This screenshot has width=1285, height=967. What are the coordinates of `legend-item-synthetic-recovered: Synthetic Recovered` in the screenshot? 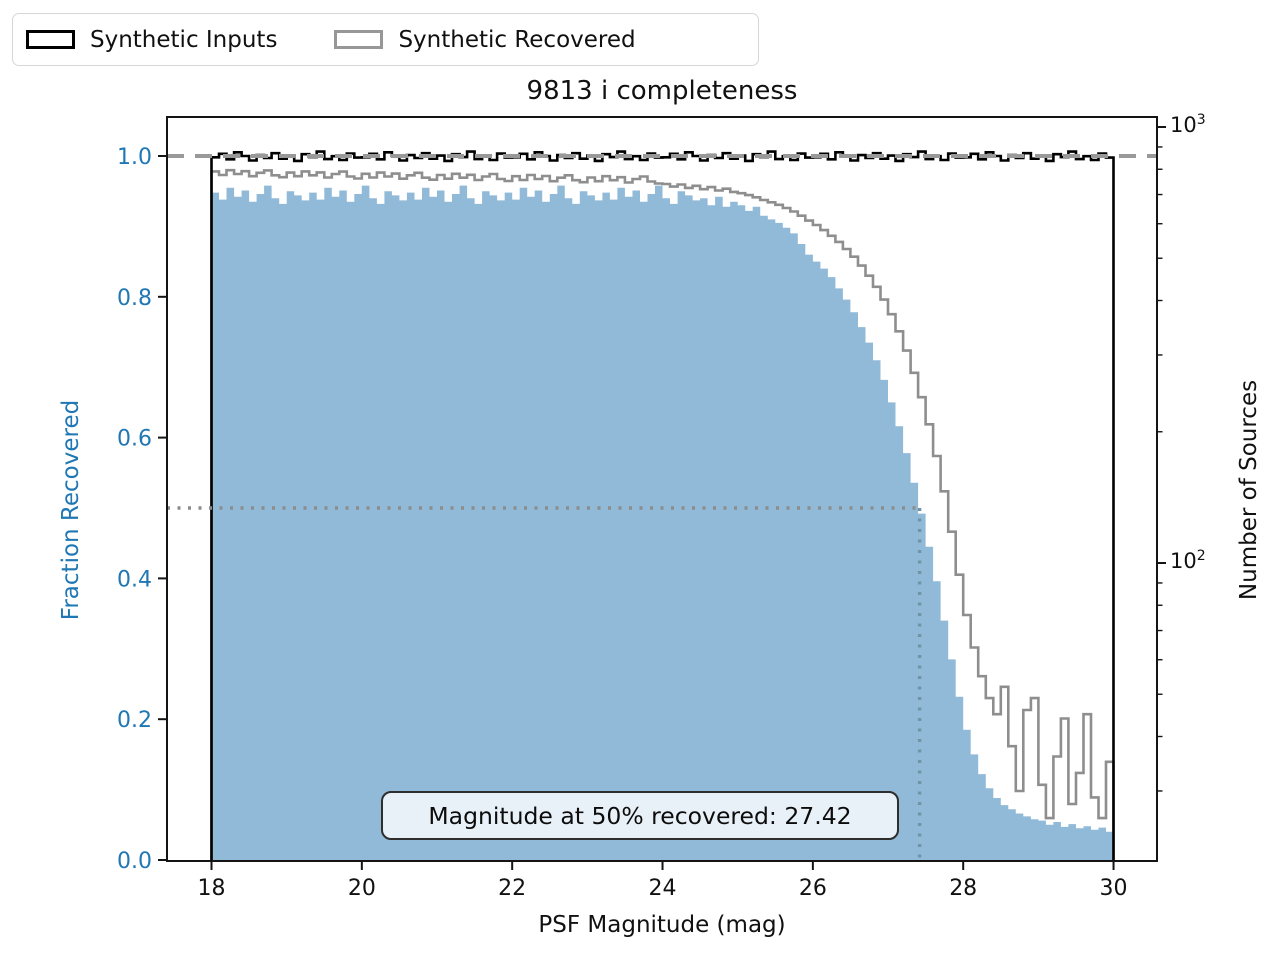 It's located at (485, 39).